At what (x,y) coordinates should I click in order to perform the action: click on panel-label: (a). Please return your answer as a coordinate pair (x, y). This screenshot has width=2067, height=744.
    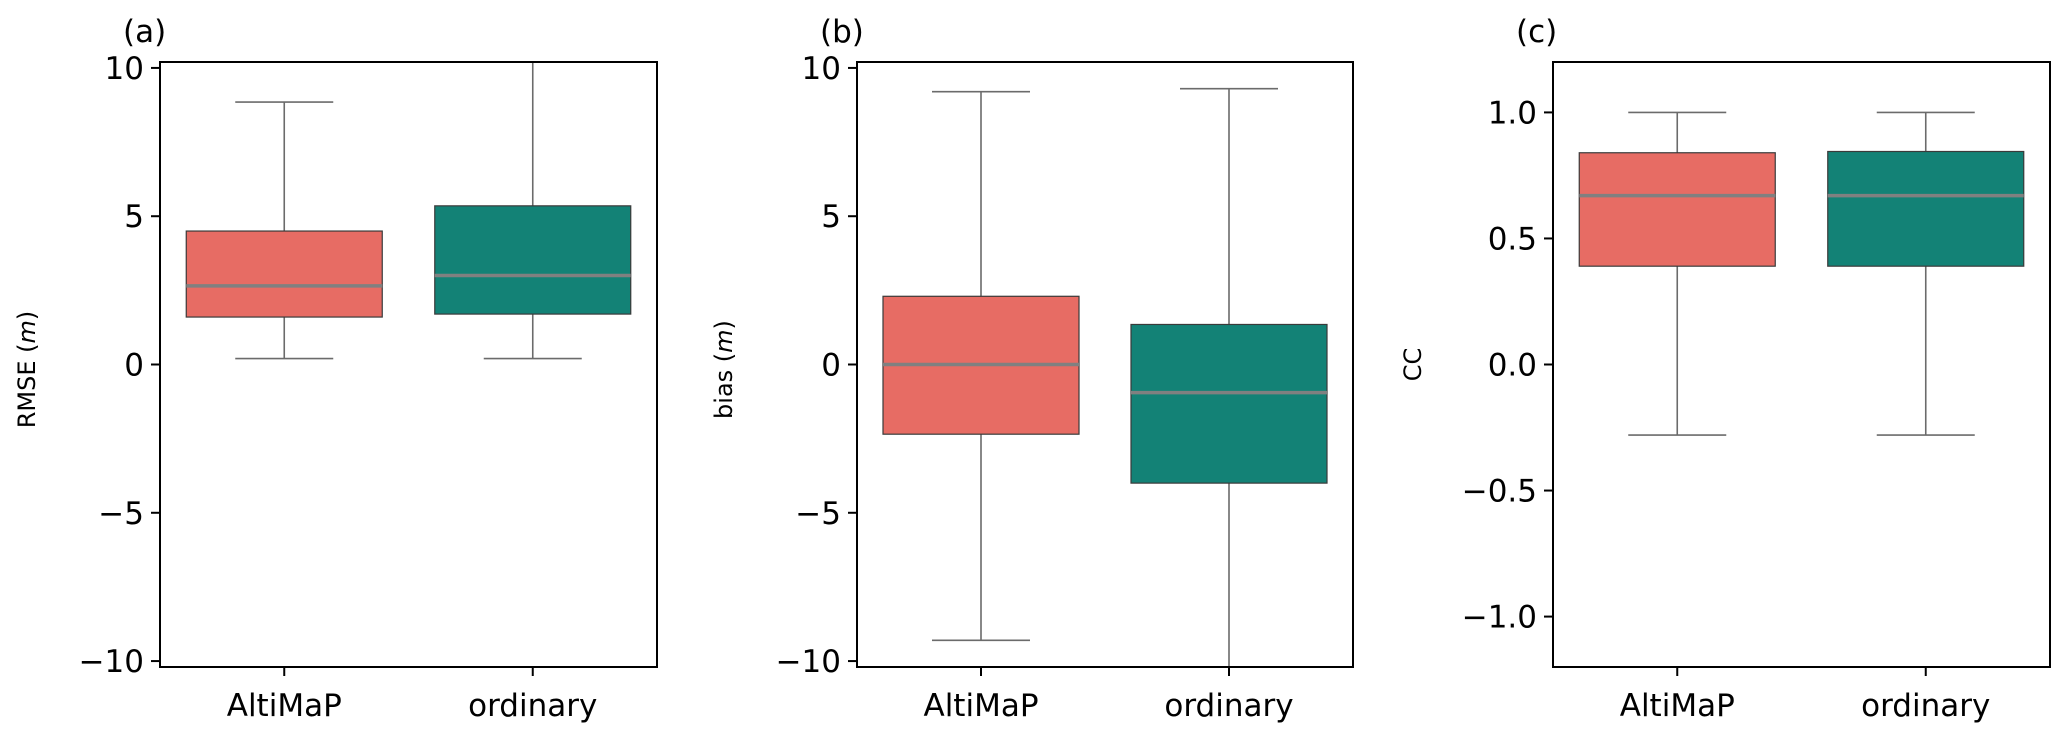
    Looking at the image, I should click on (144, 32).